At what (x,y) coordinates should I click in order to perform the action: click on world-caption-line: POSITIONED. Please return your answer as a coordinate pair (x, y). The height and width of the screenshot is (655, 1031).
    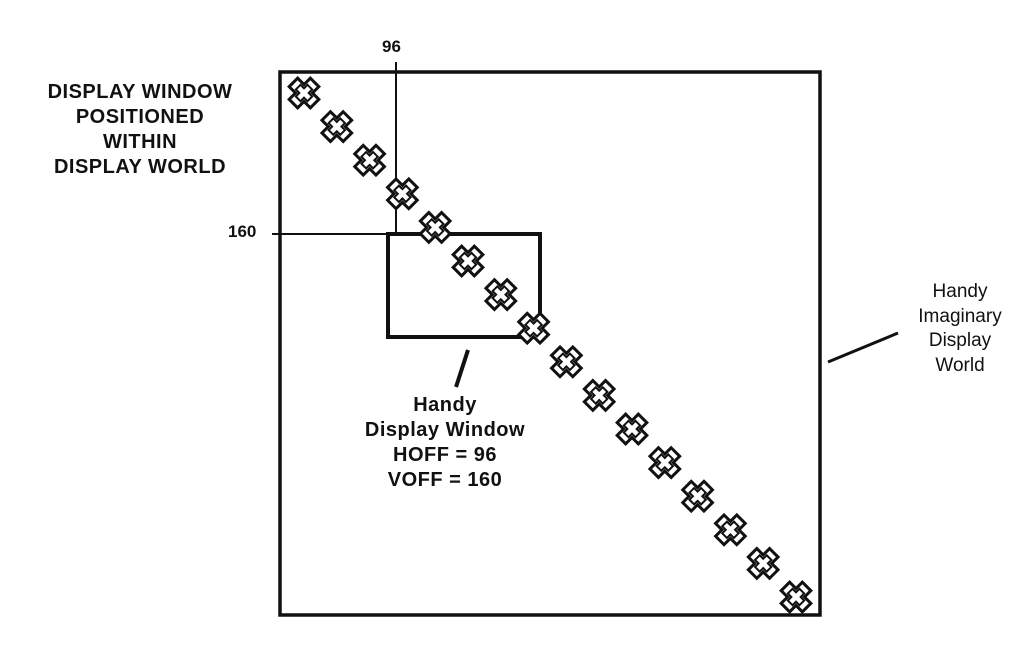
    Looking at the image, I should click on (140, 117).